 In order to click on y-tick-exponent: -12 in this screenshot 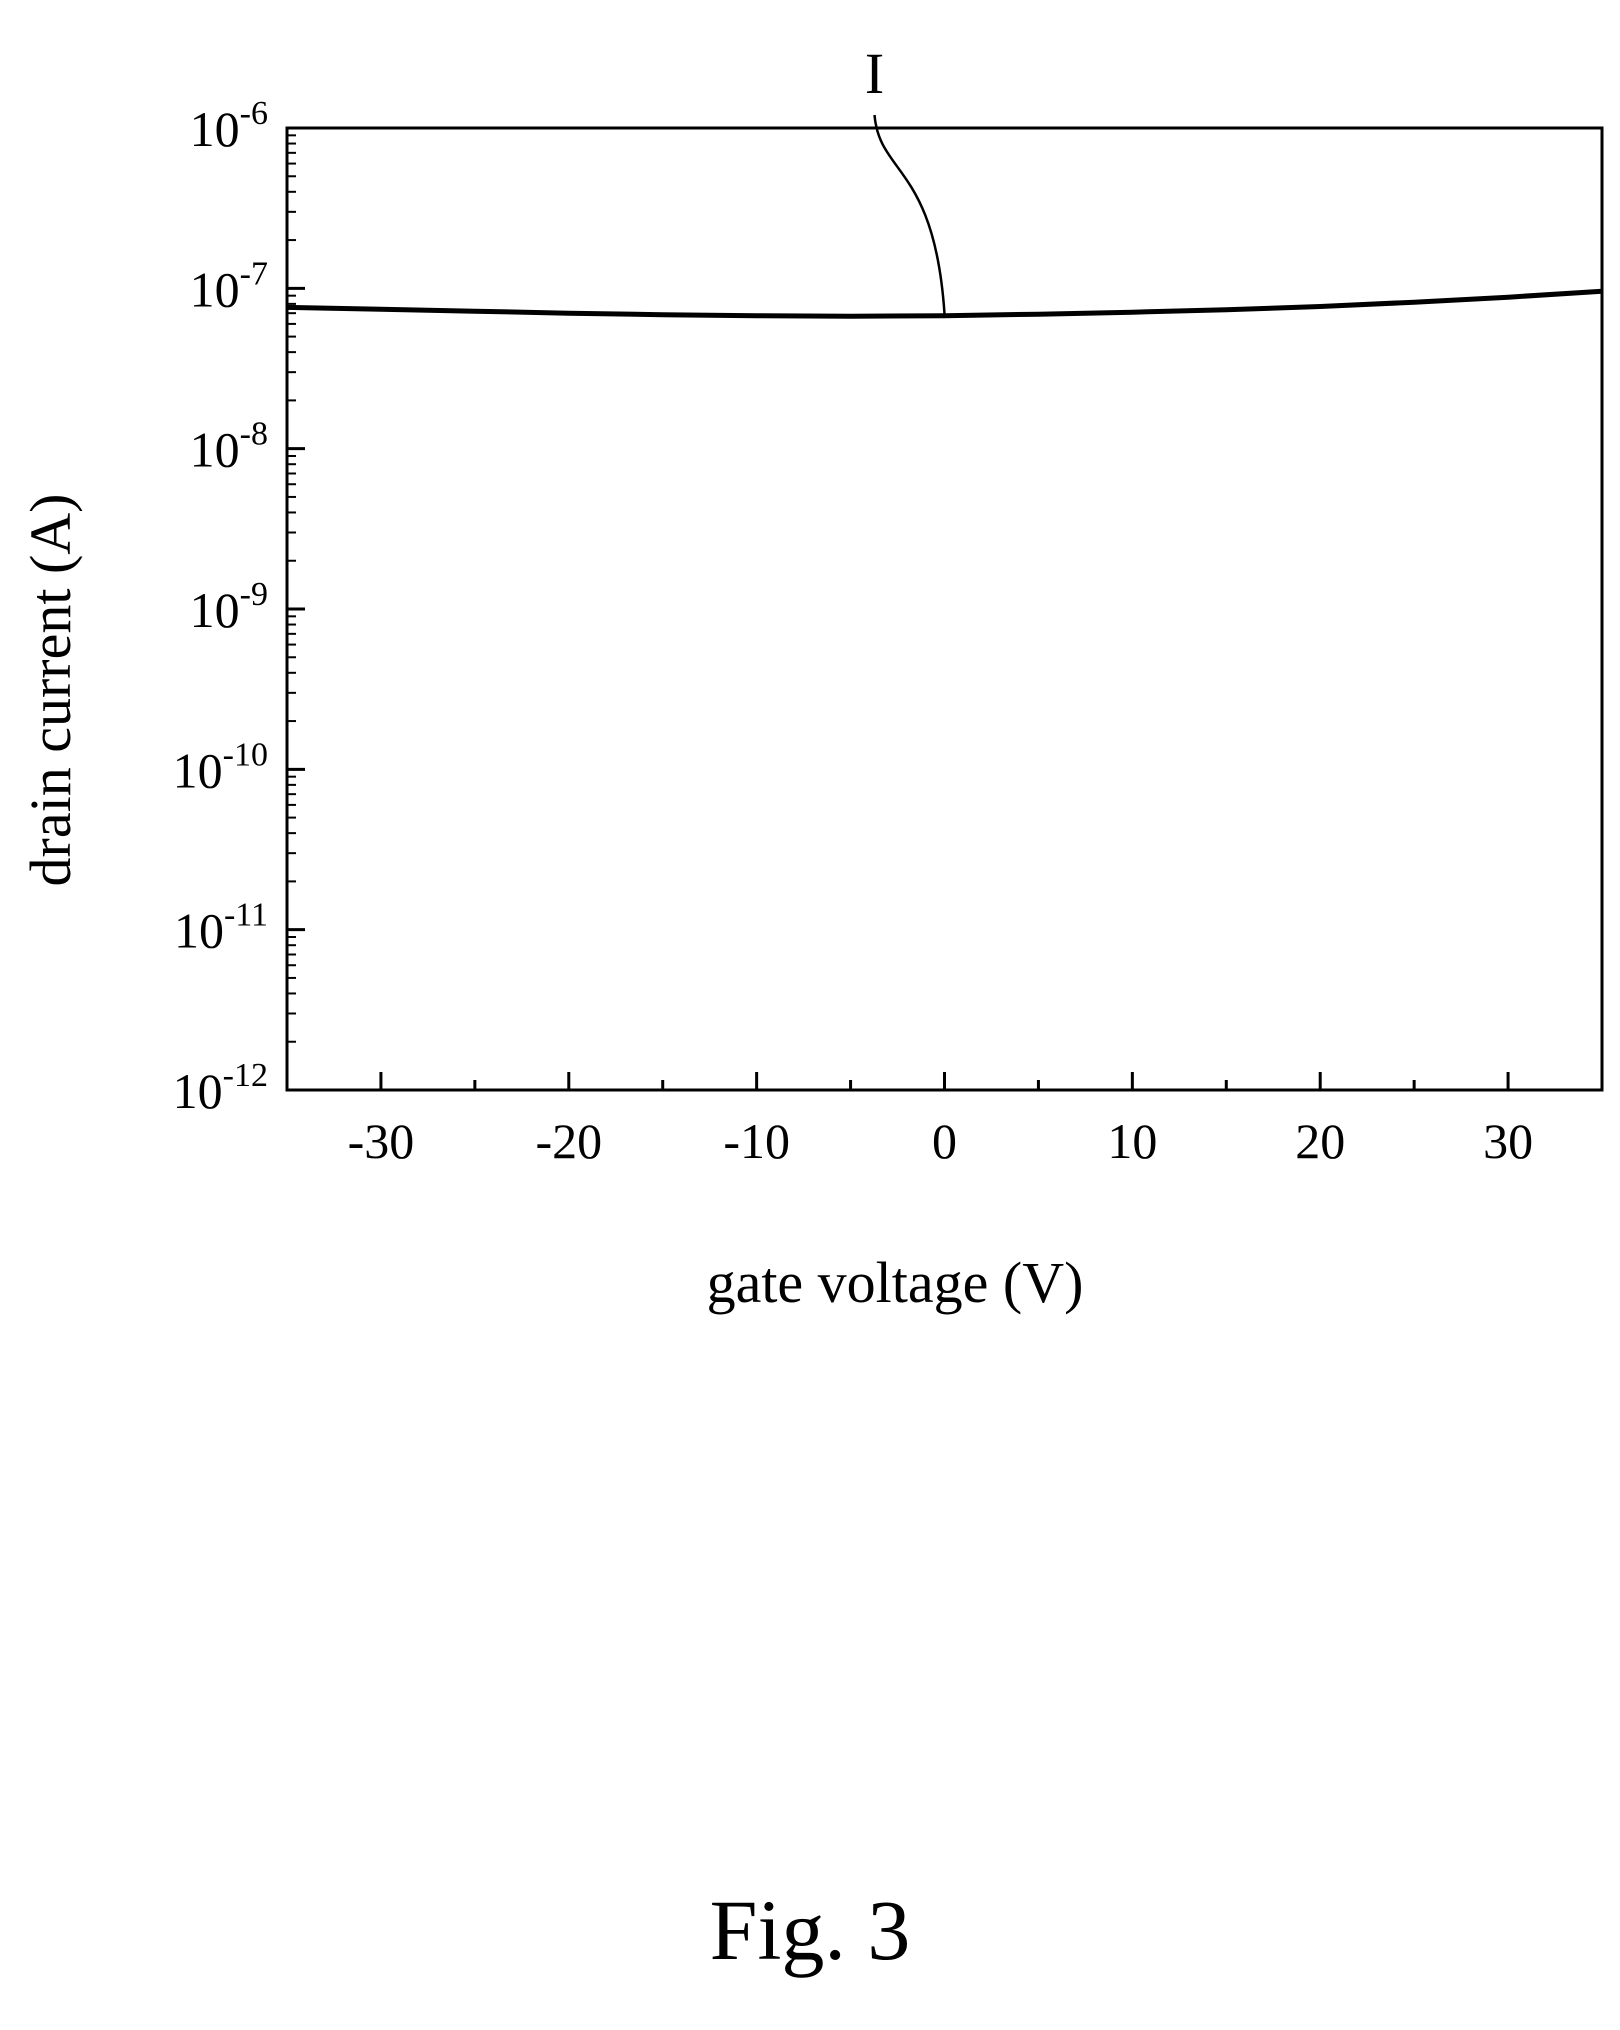, I will do `click(245, 1075)`.